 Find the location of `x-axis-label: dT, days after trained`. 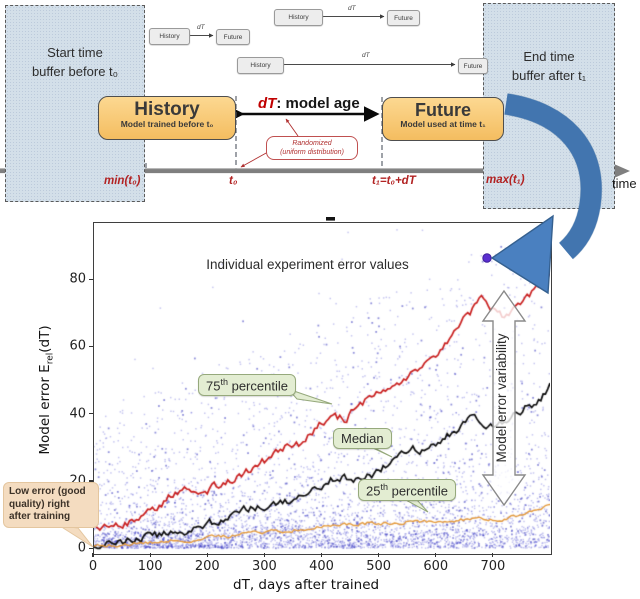

x-axis-label: dT, days after trained is located at coordinates (306, 585).